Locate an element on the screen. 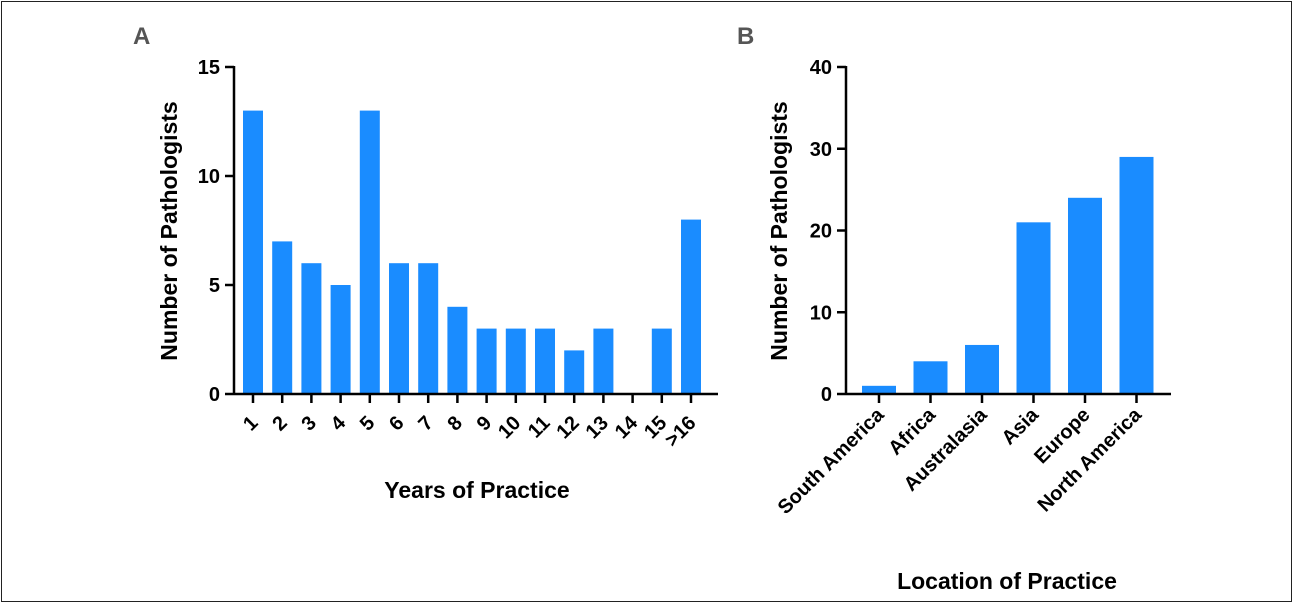  panel-b-y-tick-label-0: 0 is located at coordinates (826, 395).